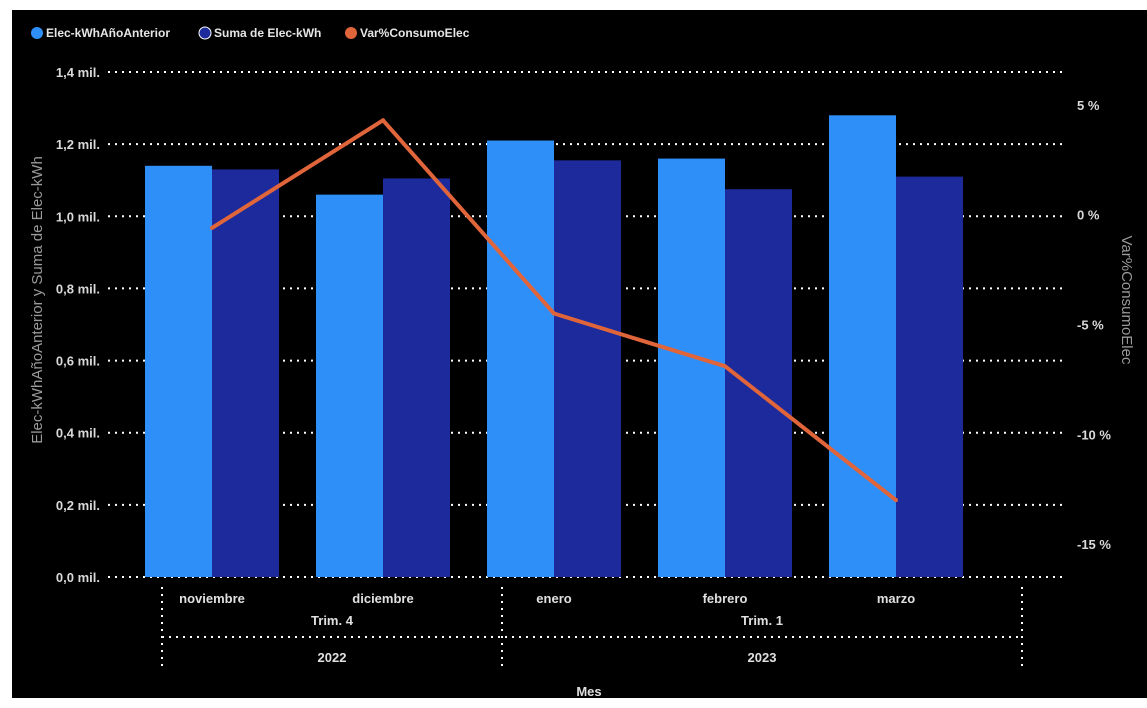 Image resolution: width=1147 pixels, height=708 pixels. I want to click on x-tick-label-quarter: Trim. 4, so click(332, 620).